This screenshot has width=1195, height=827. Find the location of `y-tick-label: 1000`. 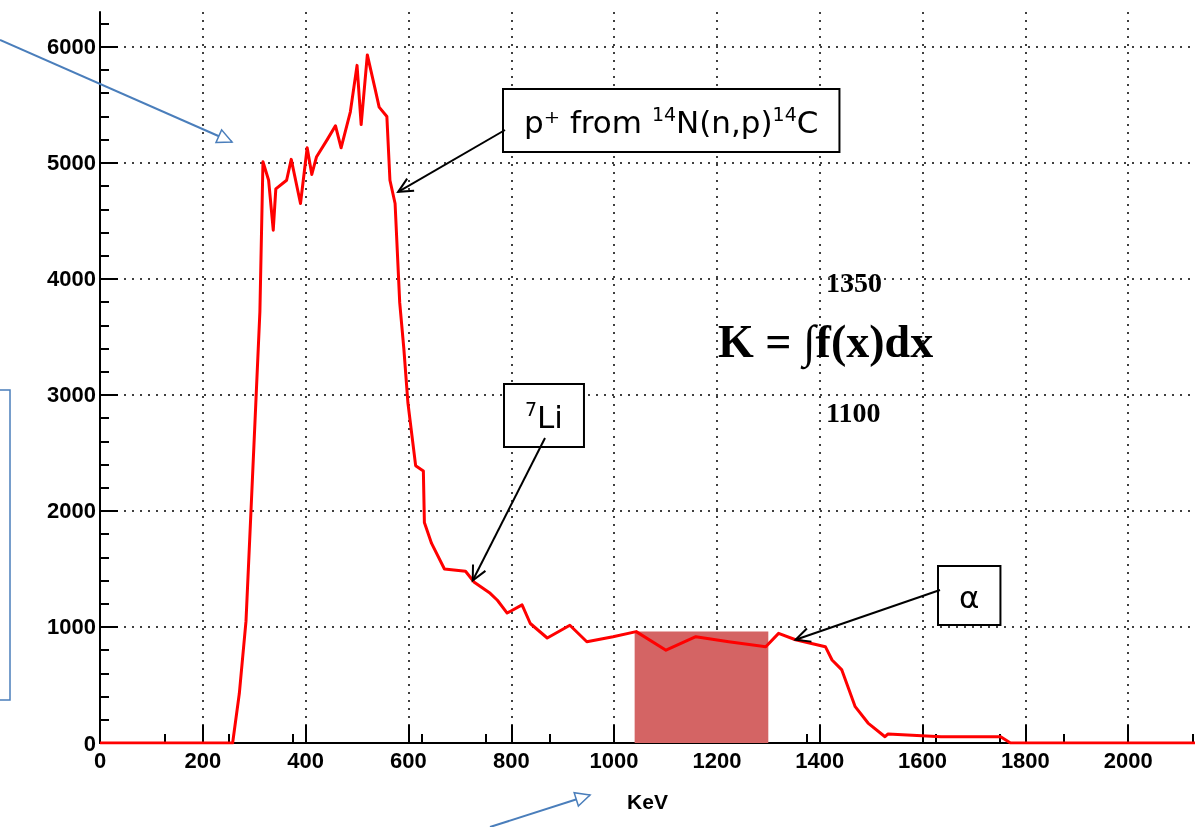

y-tick-label: 1000 is located at coordinates (71, 627).